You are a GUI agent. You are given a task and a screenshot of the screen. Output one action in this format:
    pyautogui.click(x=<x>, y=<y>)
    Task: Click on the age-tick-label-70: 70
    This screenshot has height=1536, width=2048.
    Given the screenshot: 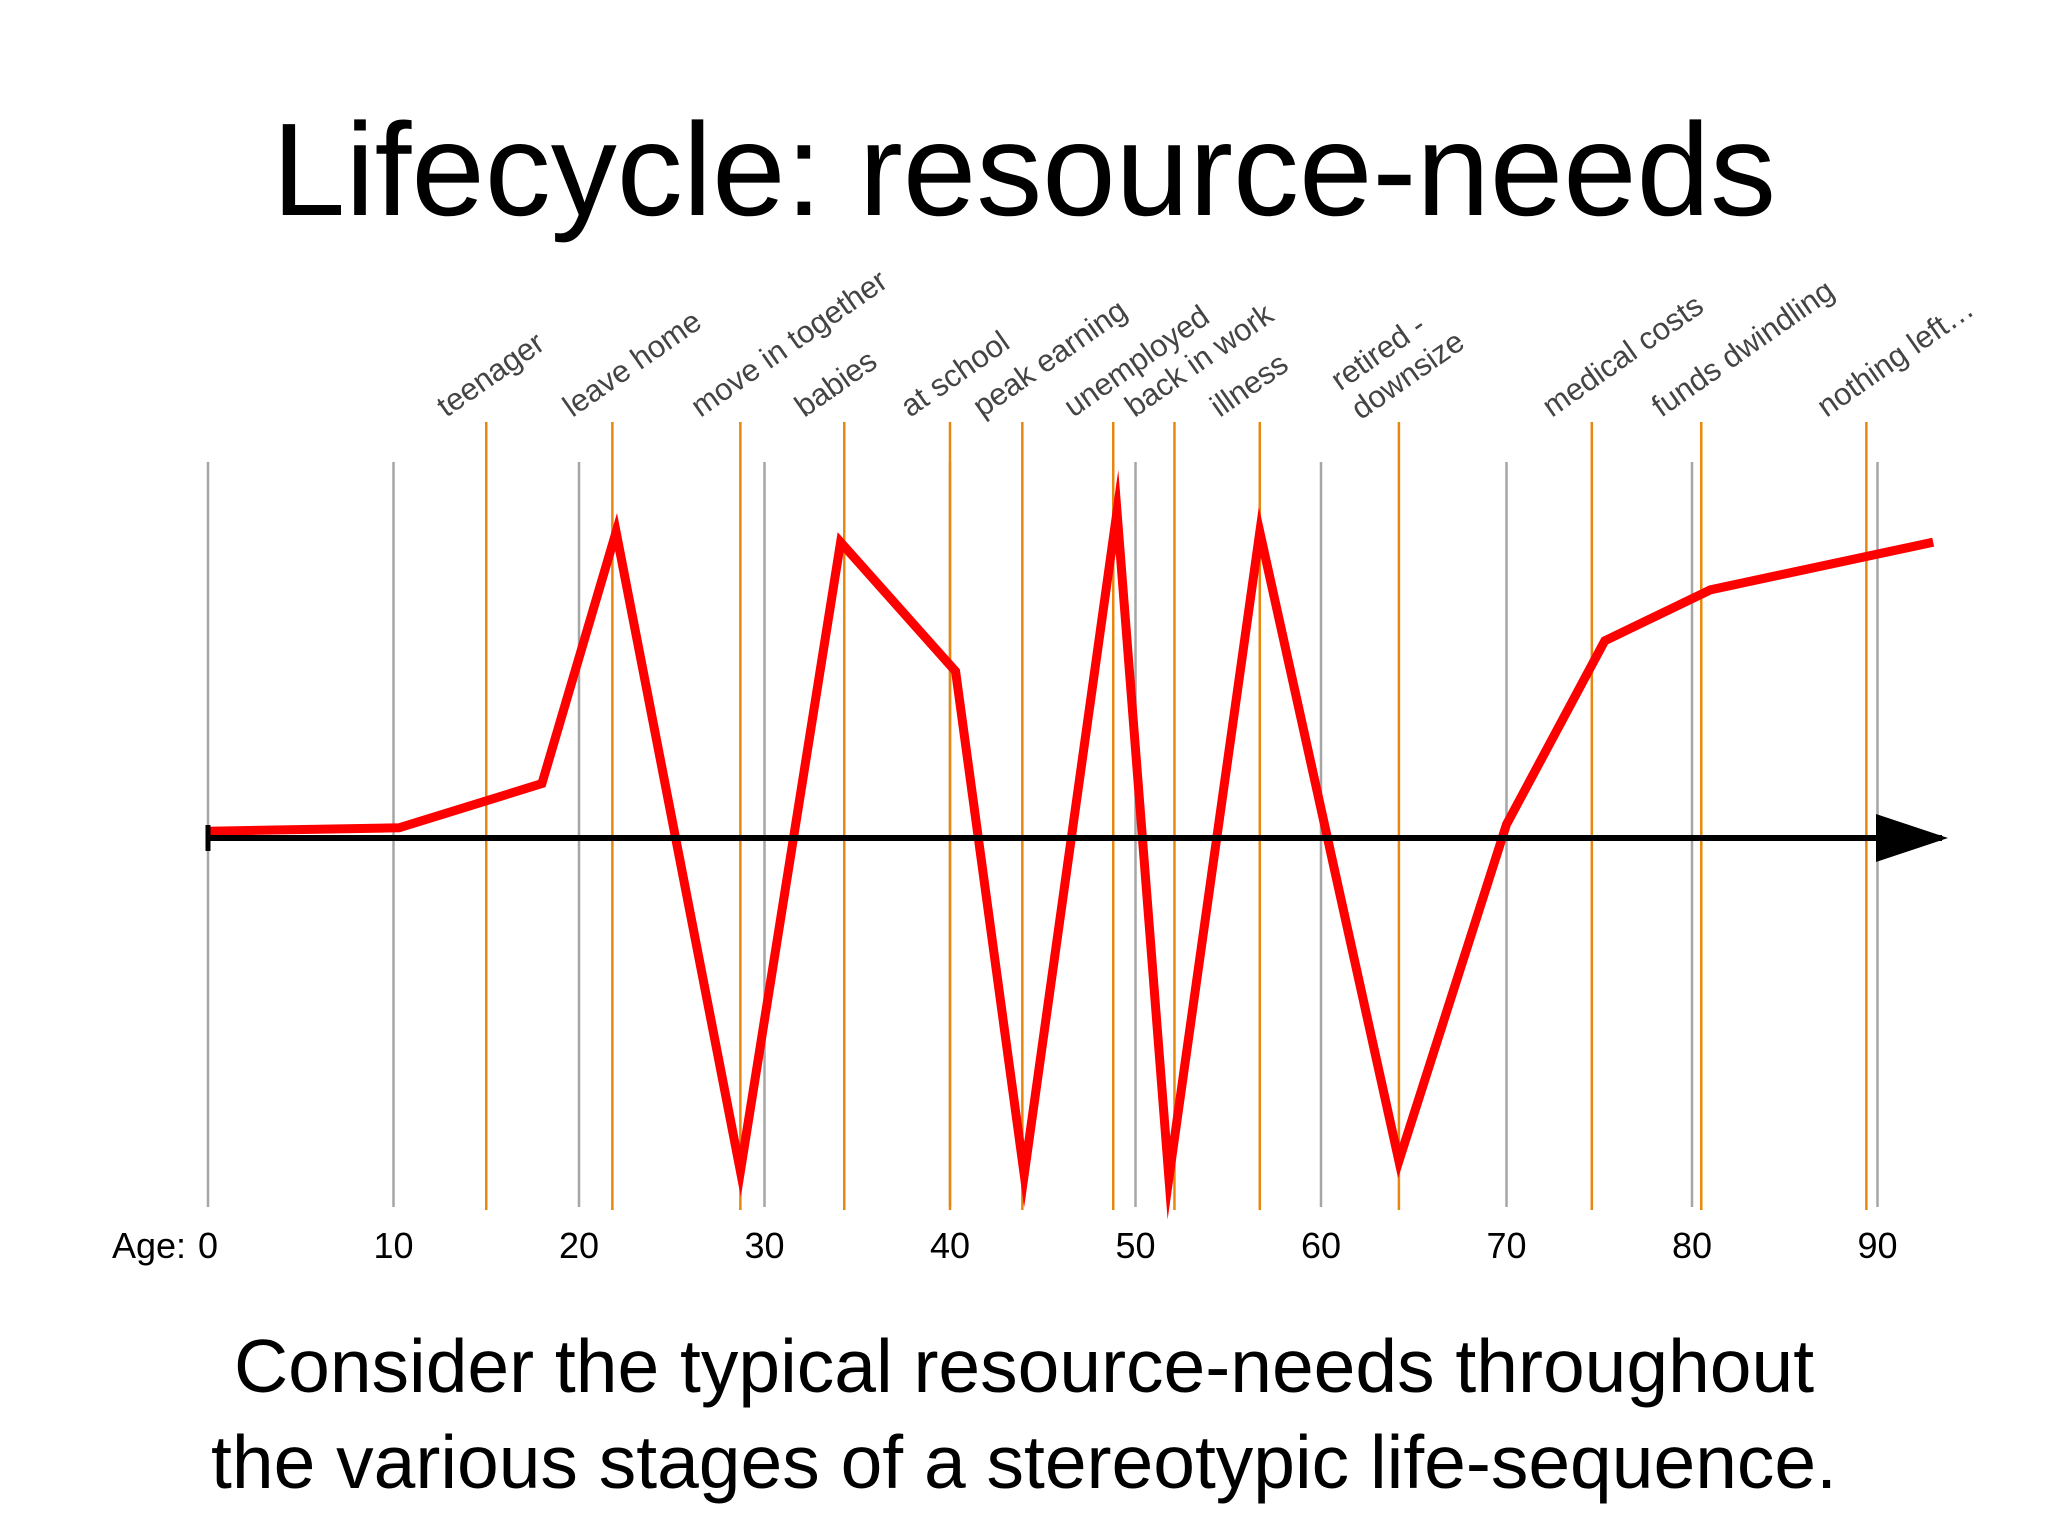 What is the action you would take?
    pyautogui.click(x=1506, y=1245)
    